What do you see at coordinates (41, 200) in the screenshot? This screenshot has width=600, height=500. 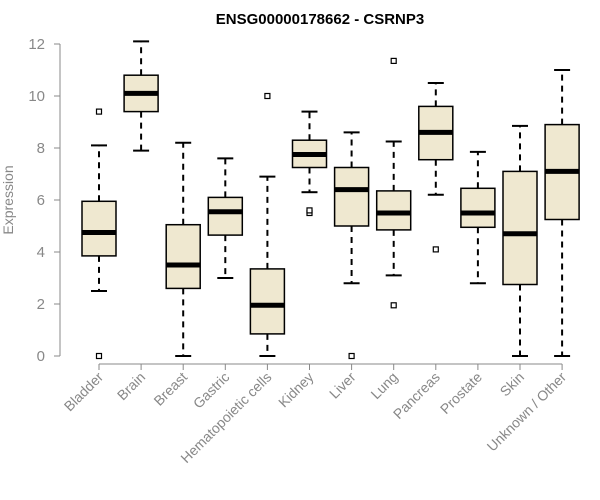 I see `y-tick-label: 6` at bounding box center [41, 200].